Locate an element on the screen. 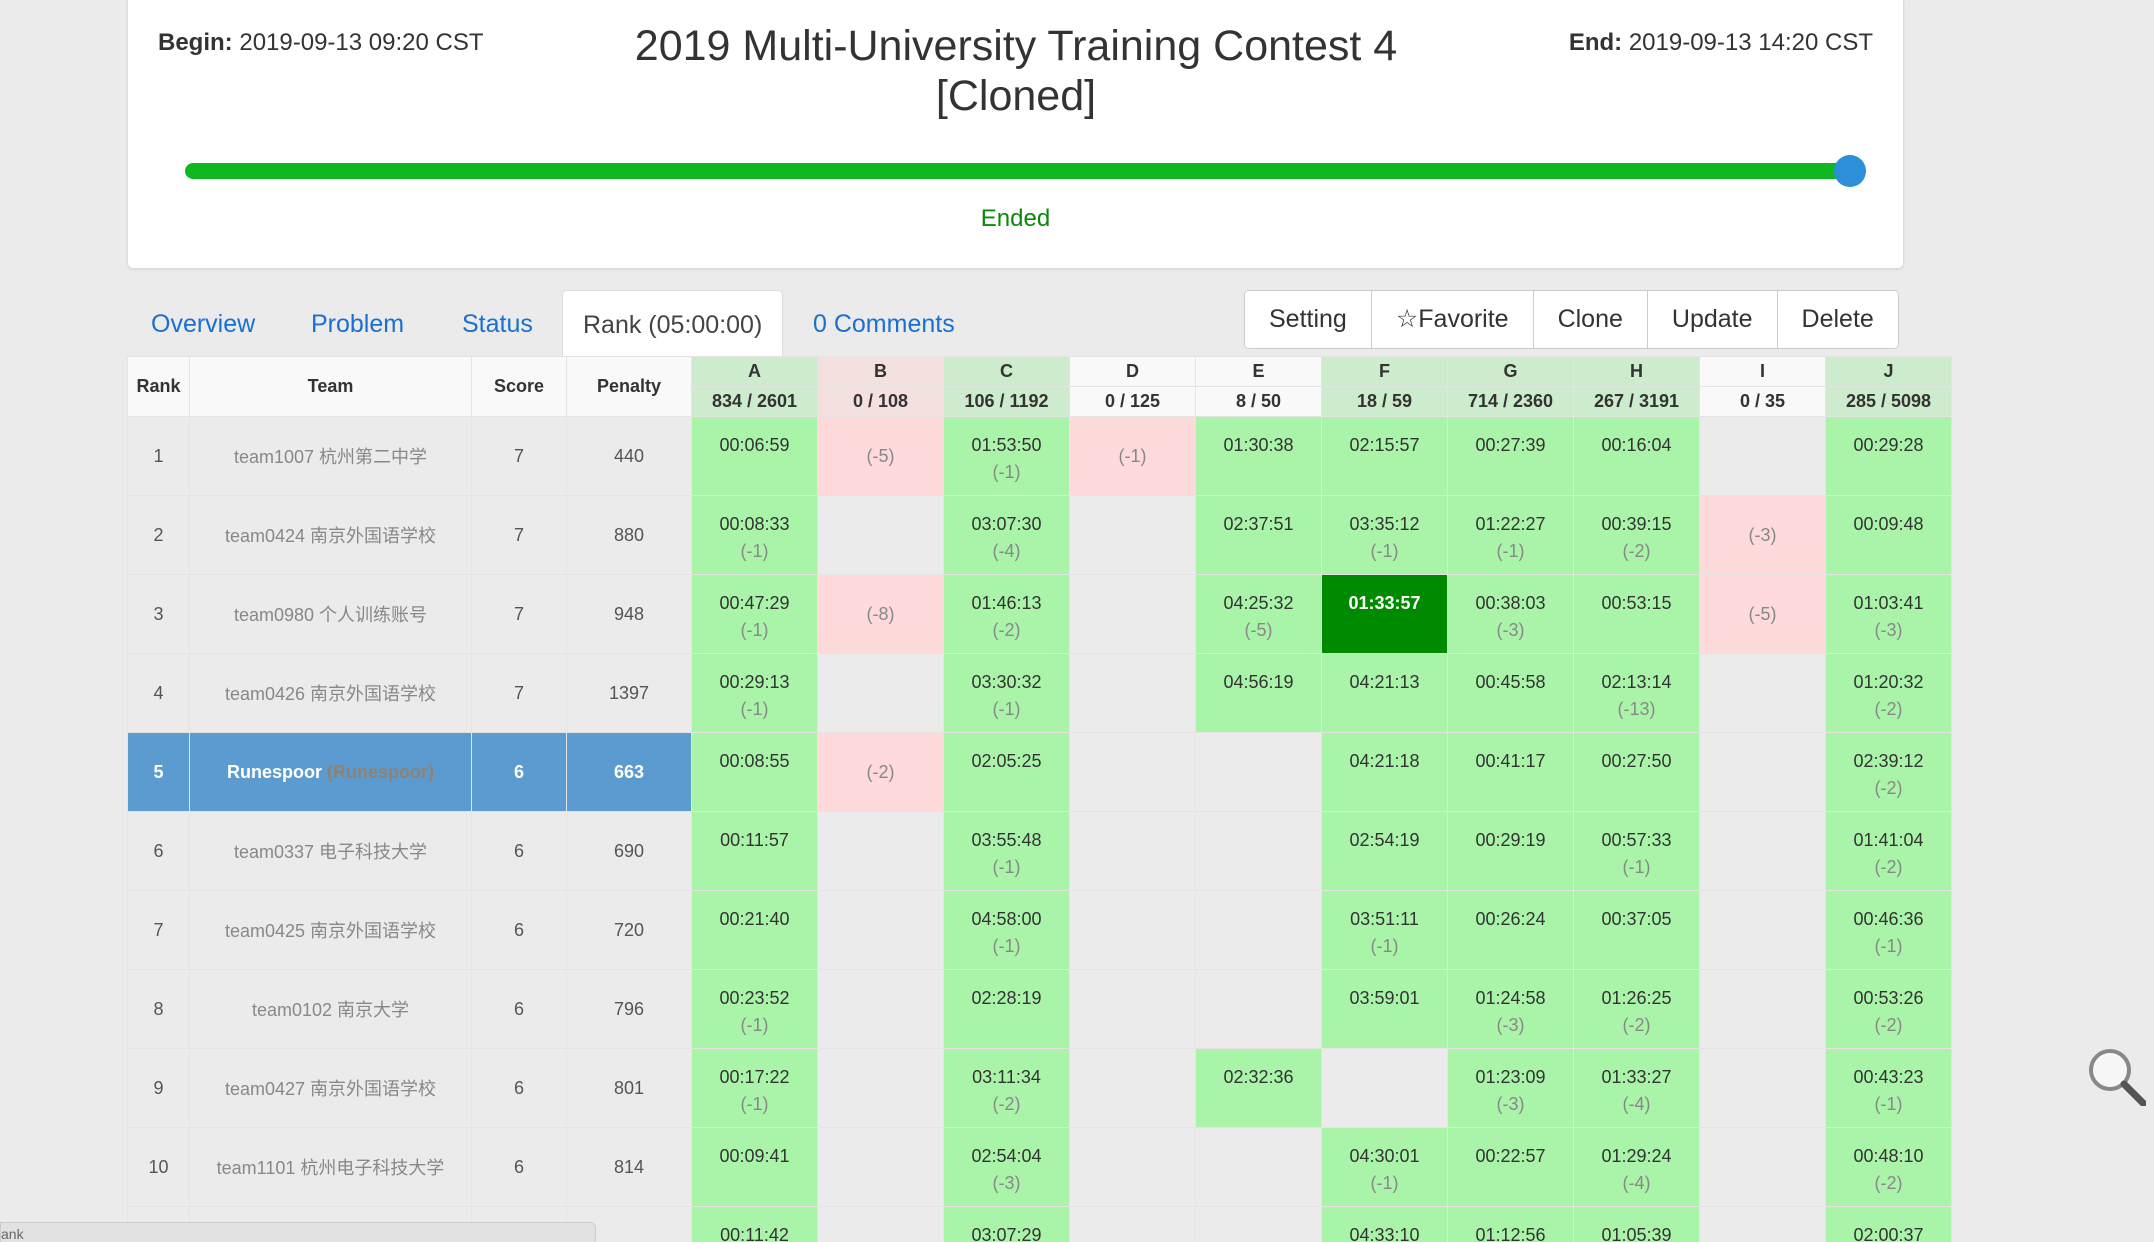 The image size is (2154, 1242). problem-header-C: C is located at coordinates (1006, 371).